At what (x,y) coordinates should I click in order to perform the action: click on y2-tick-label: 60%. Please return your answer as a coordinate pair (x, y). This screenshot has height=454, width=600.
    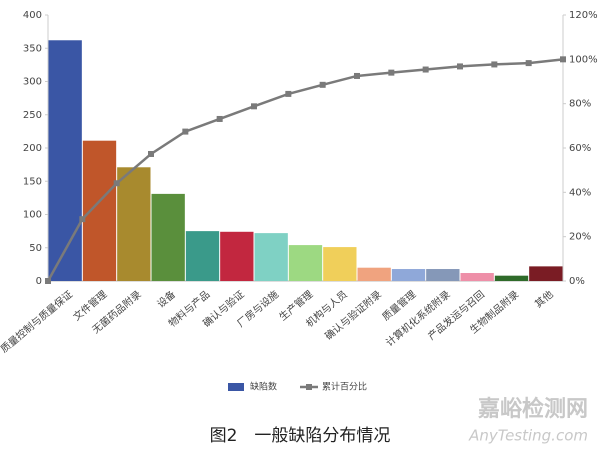
    Looking at the image, I should click on (580, 148).